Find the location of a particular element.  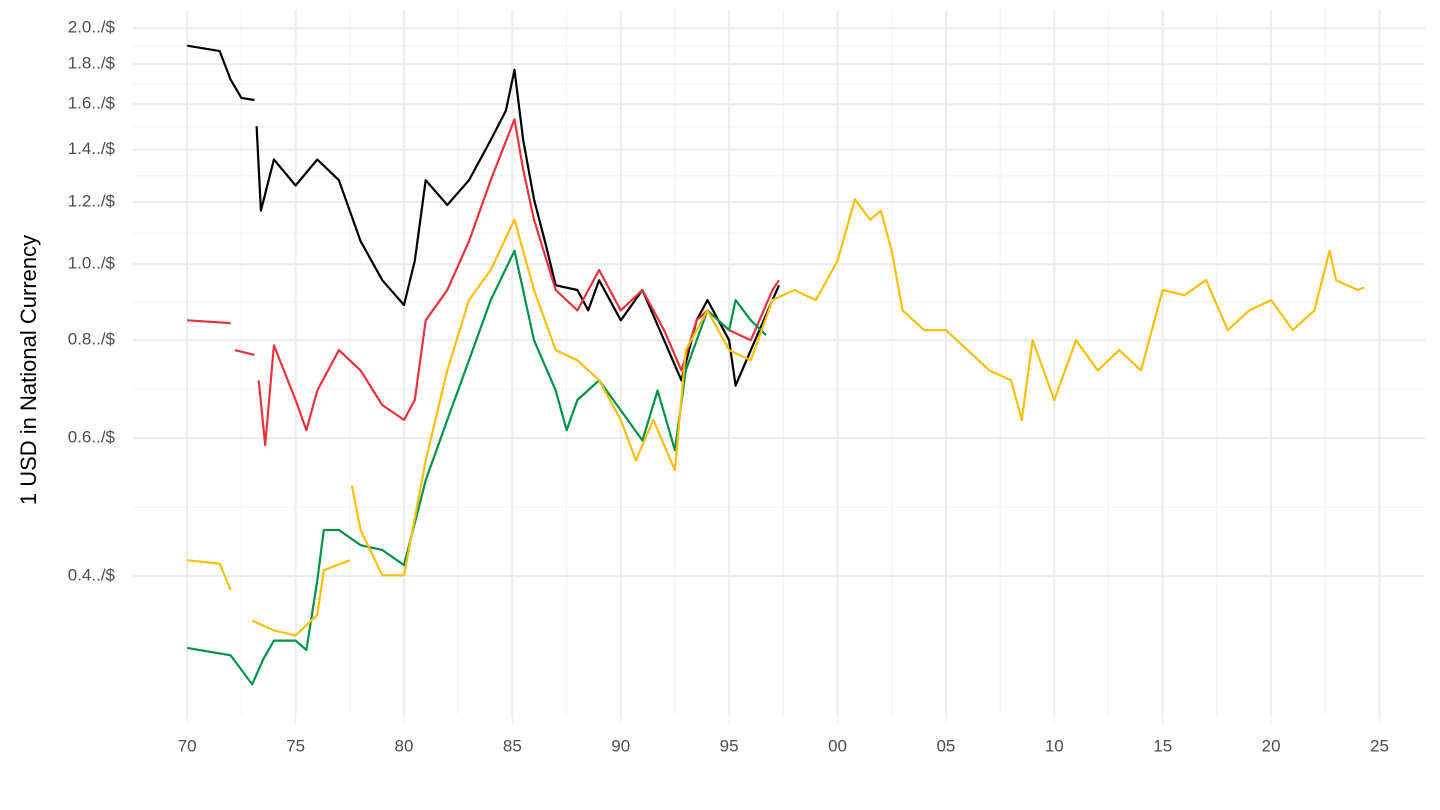

x-tick-label: 00 is located at coordinates (837, 745).